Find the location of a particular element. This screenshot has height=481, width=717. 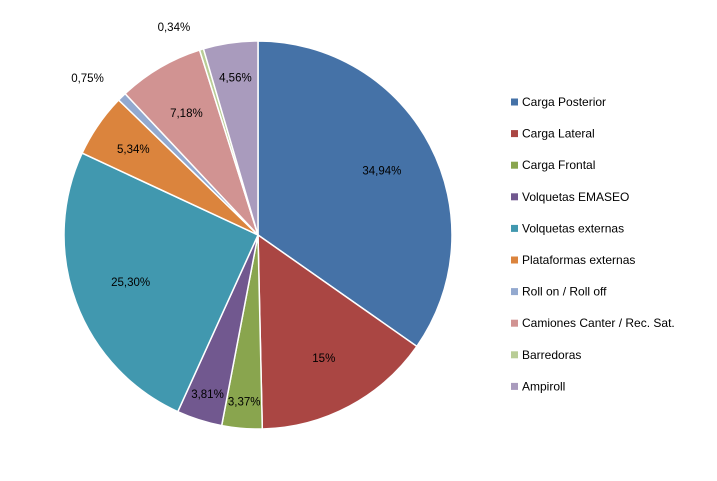

data-label-7: 0,75% is located at coordinates (87, 79).